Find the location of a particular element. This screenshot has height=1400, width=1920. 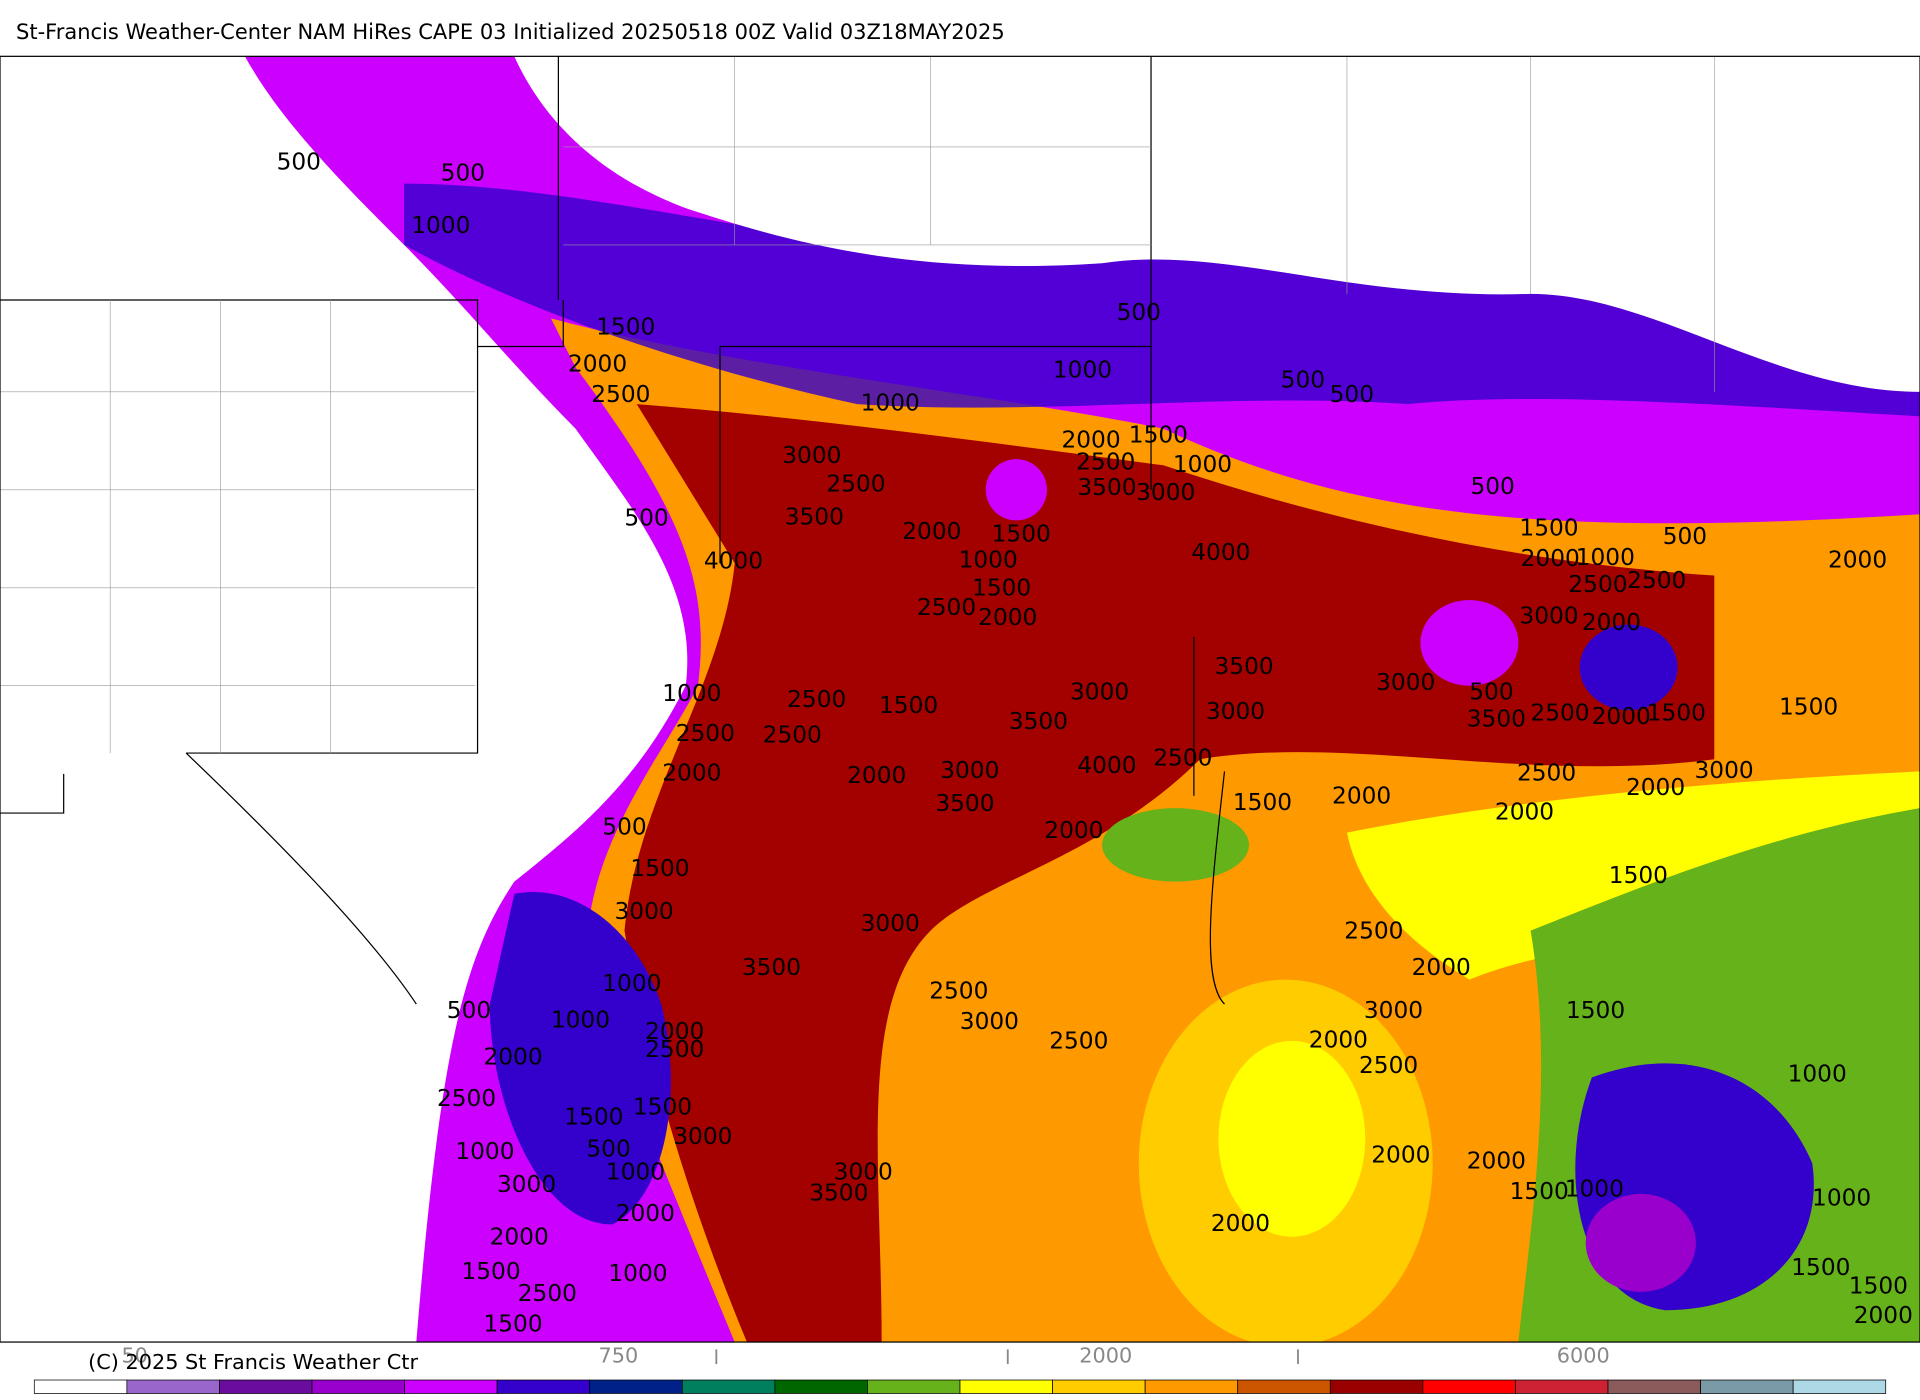

contour-label: 3500 is located at coordinates (1496, 719).